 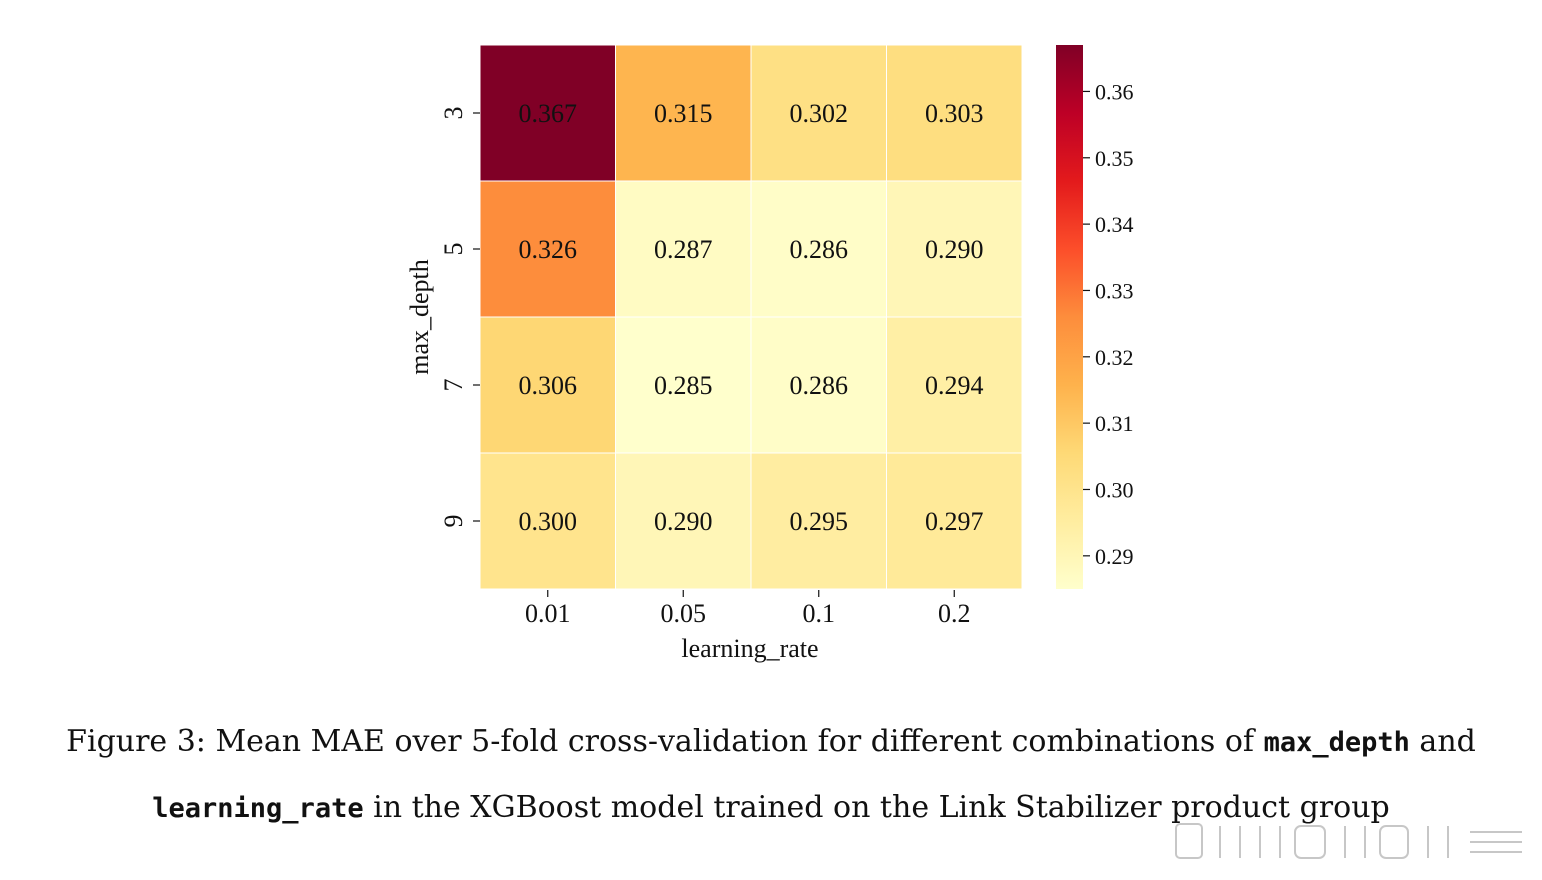 I want to click on colorbar-tick-label: 0.32, so click(x=1114, y=357).